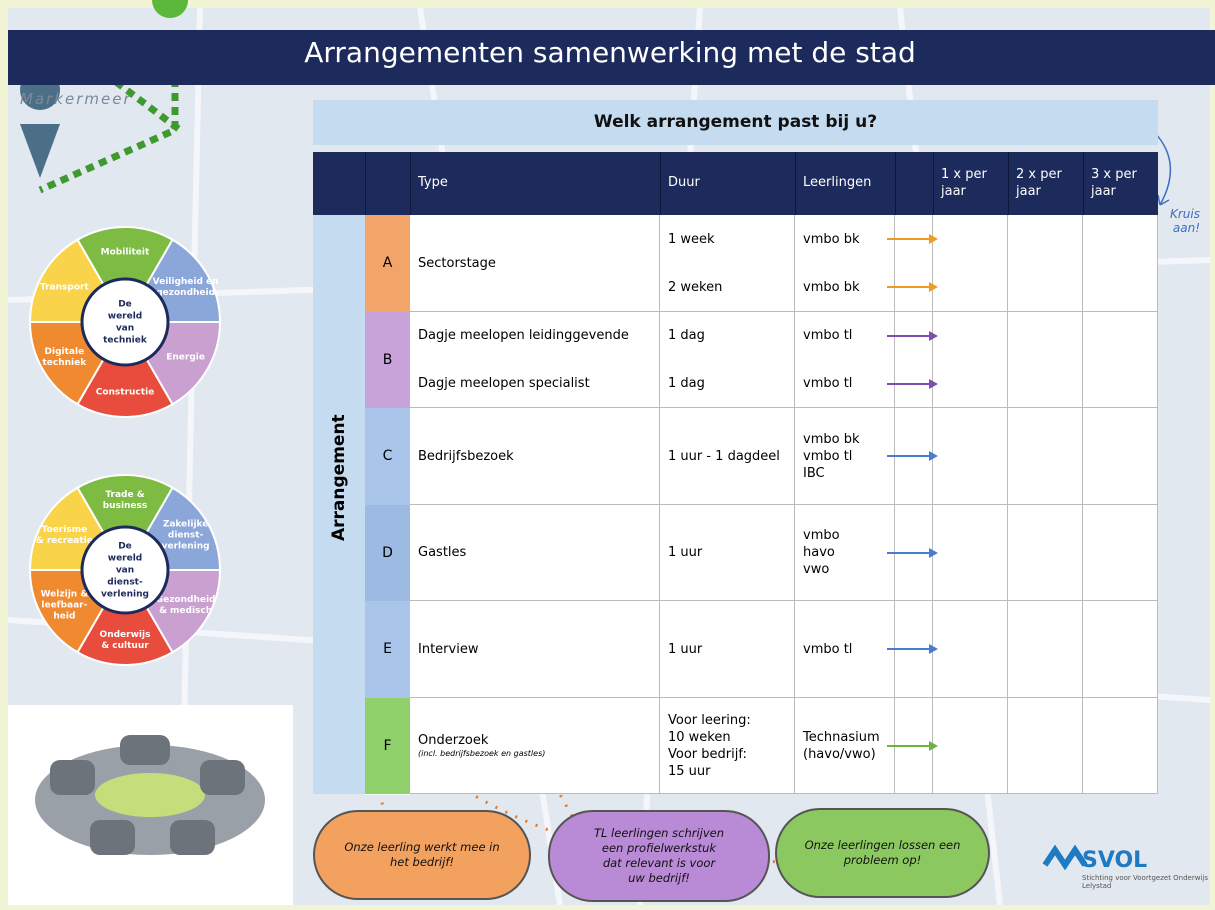 The image size is (1215, 910). Describe the element at coordinates (124, 495) in the screenshot. I see `segment-label: Trade &` at that location.